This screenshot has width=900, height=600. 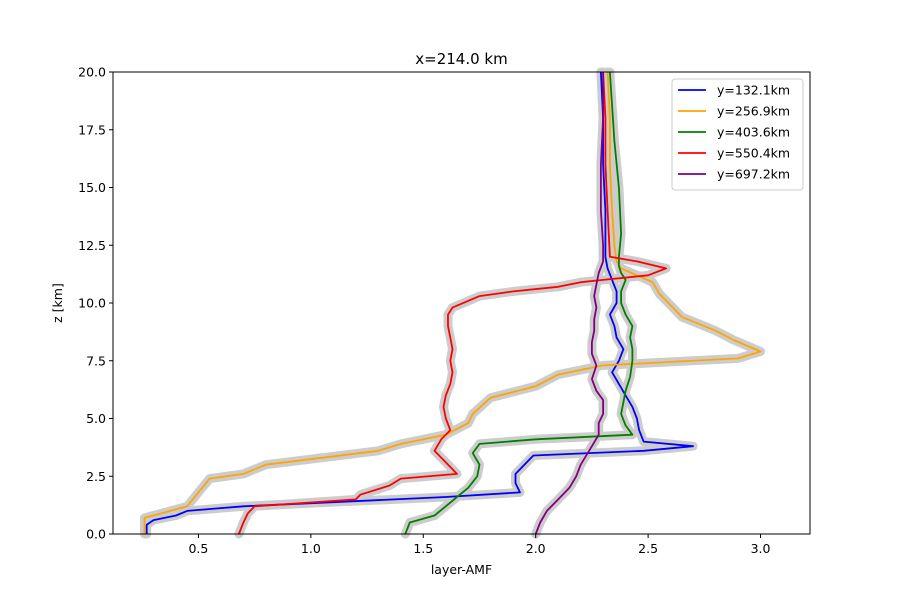 I want to click on x-tick-label: 1.5, so click(x=423, y=548).